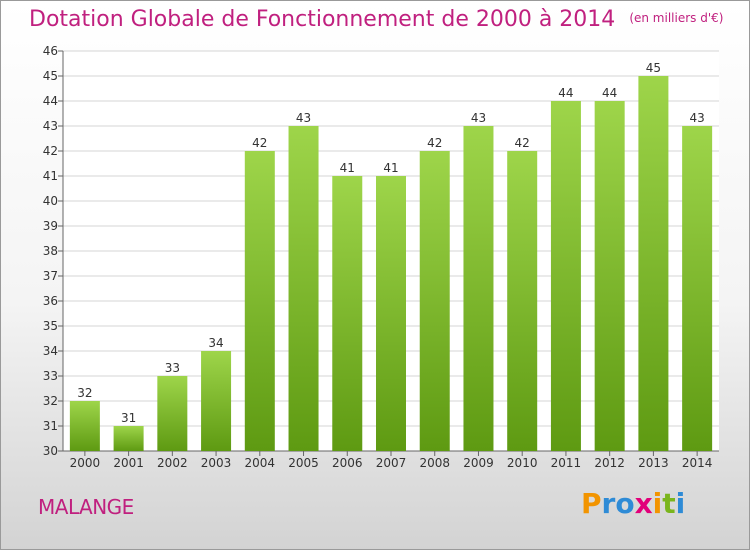 The height and width of the screenshot is (550, 750). I want to click on x-tick-label: 2012, so click(609, 463).